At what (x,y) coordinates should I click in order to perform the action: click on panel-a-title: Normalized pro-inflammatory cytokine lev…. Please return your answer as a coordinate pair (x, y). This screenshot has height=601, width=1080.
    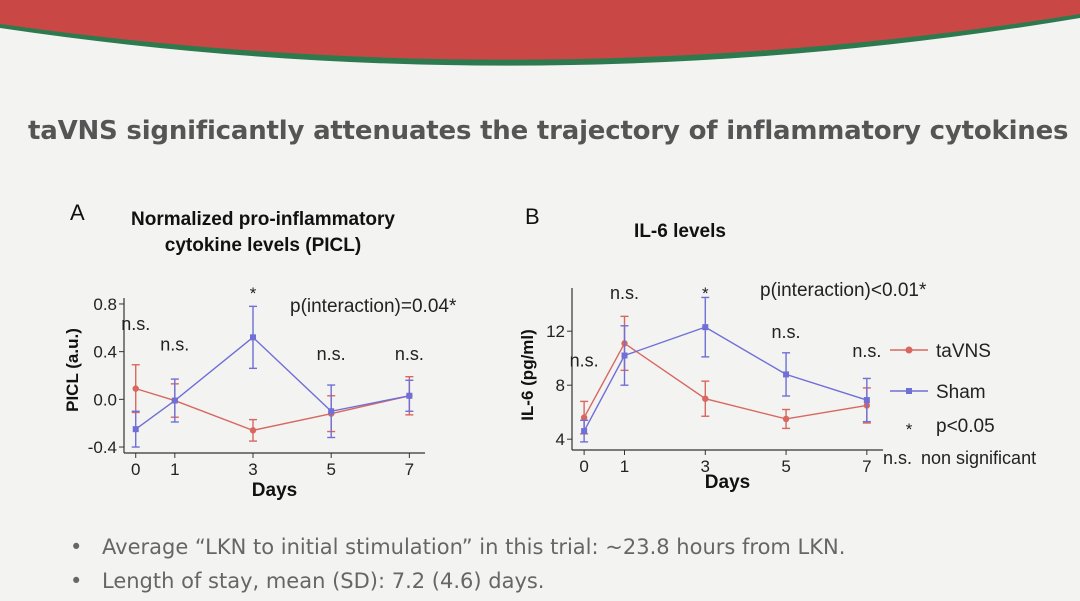
    Looking at the image, I should click on (263, 232).